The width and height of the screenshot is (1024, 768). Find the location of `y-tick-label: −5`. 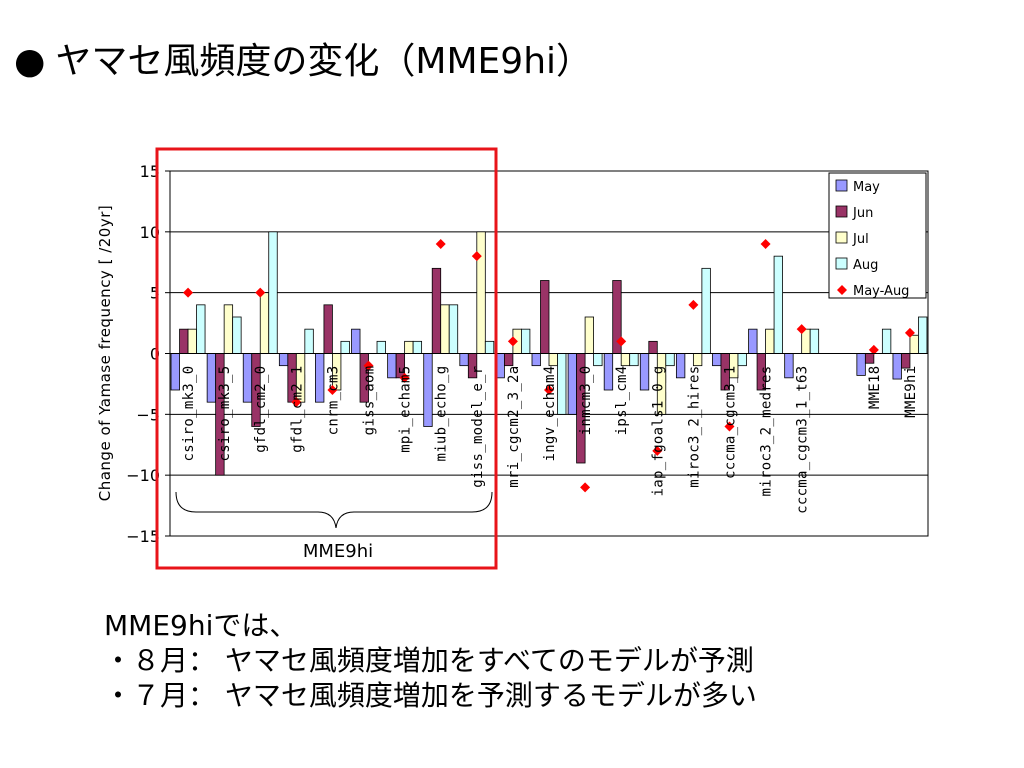

y-tick-label: −5 is located at coordinates (148, 414).